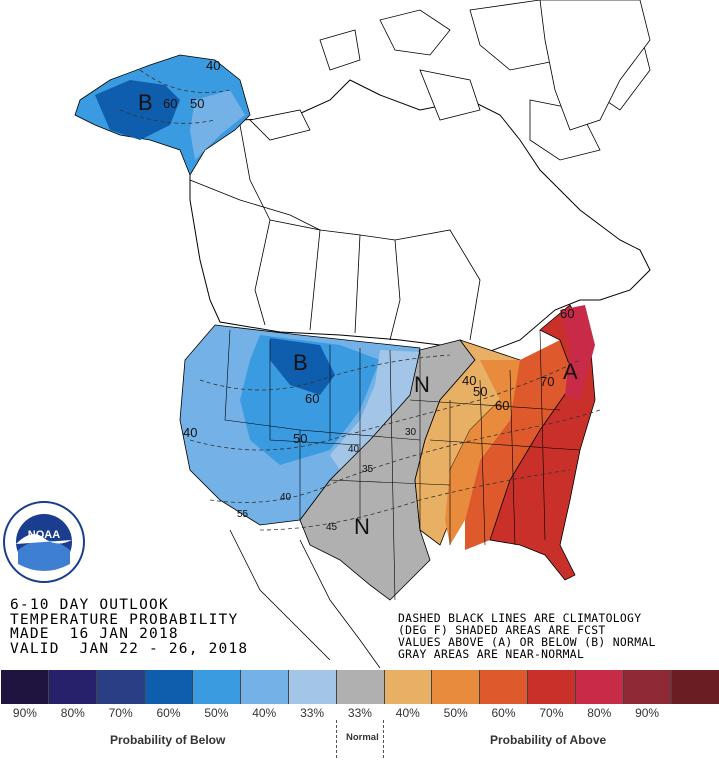 The height and width of the screenshot is (760, 719). Describe the element at coordinates (44, 542) in the screenshot. I see `noaa-logo: NOAA` at that location.